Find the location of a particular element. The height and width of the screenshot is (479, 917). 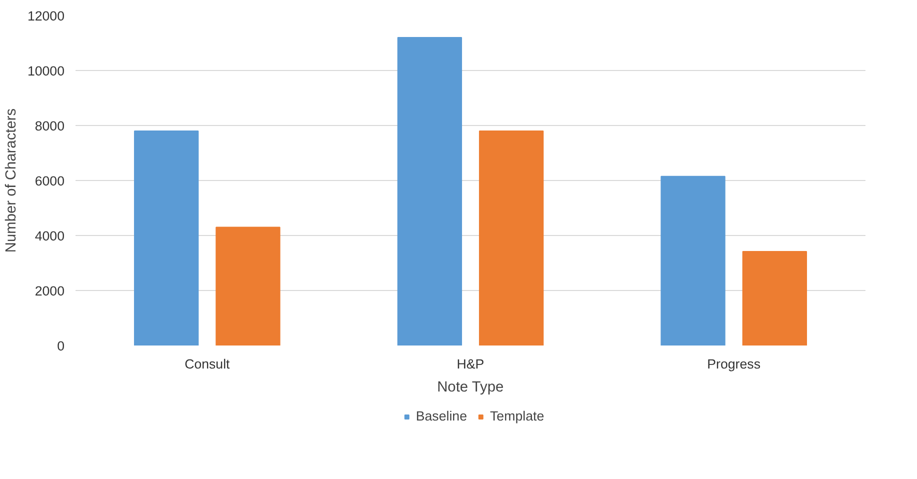

y-tick-label: 10000 is located at coordinates (45, 71).